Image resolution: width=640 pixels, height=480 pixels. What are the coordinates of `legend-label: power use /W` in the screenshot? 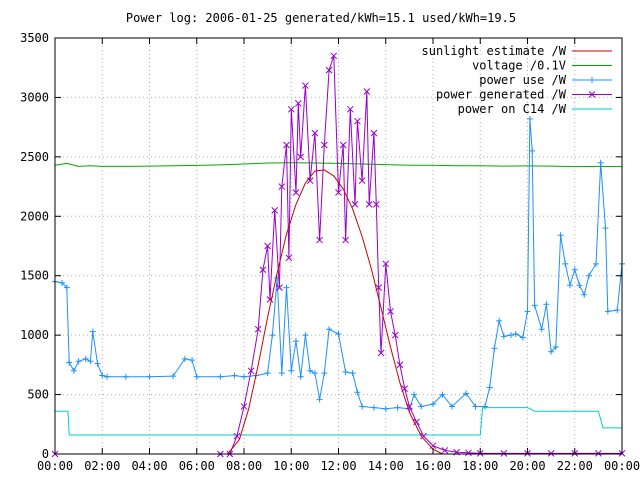 It's located at (522, 80).